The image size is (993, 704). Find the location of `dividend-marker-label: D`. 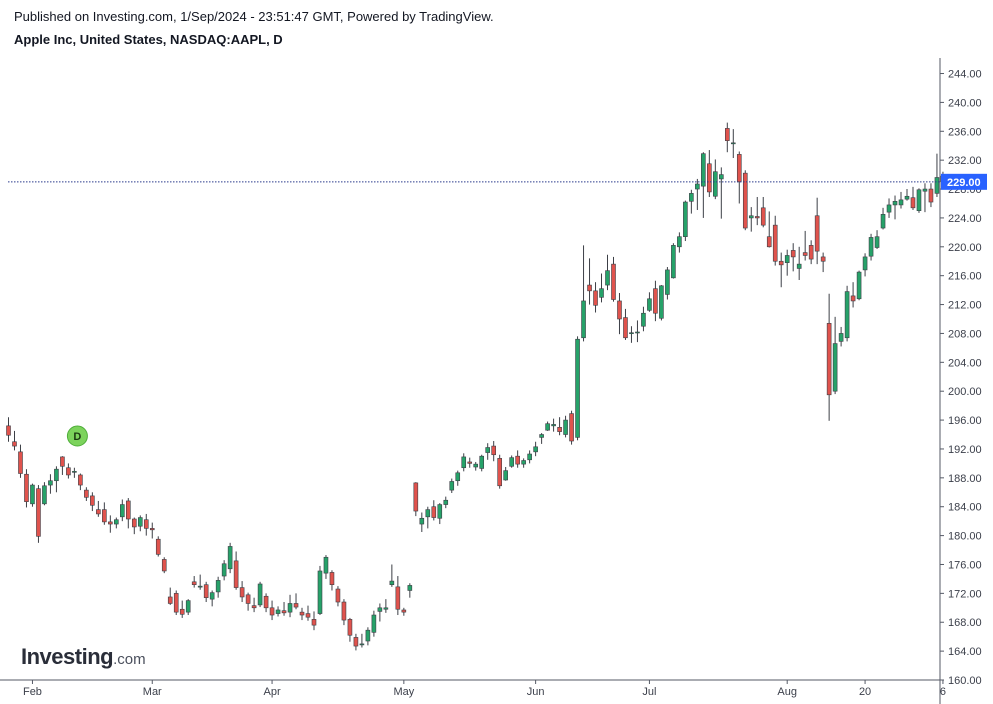

dividend-marker-label: D is located at coordinates (77, 437).